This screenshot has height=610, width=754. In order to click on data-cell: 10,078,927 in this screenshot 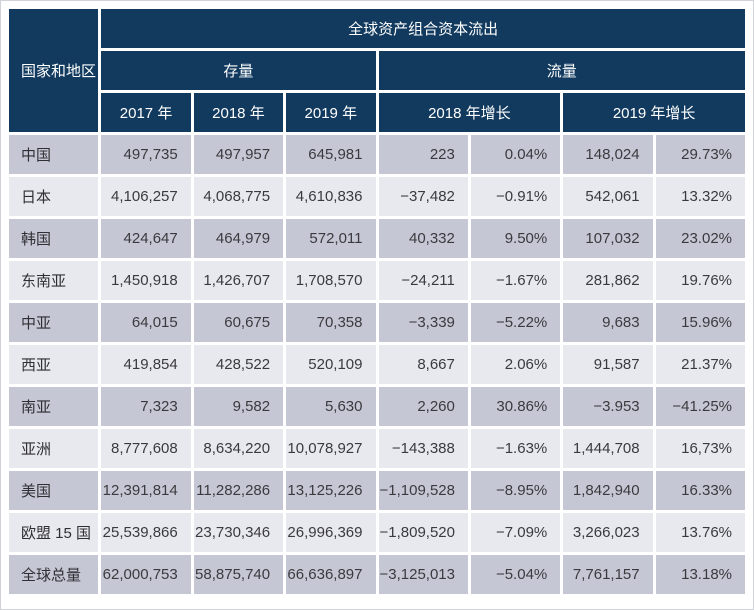, I will do `click(331, 448)`.